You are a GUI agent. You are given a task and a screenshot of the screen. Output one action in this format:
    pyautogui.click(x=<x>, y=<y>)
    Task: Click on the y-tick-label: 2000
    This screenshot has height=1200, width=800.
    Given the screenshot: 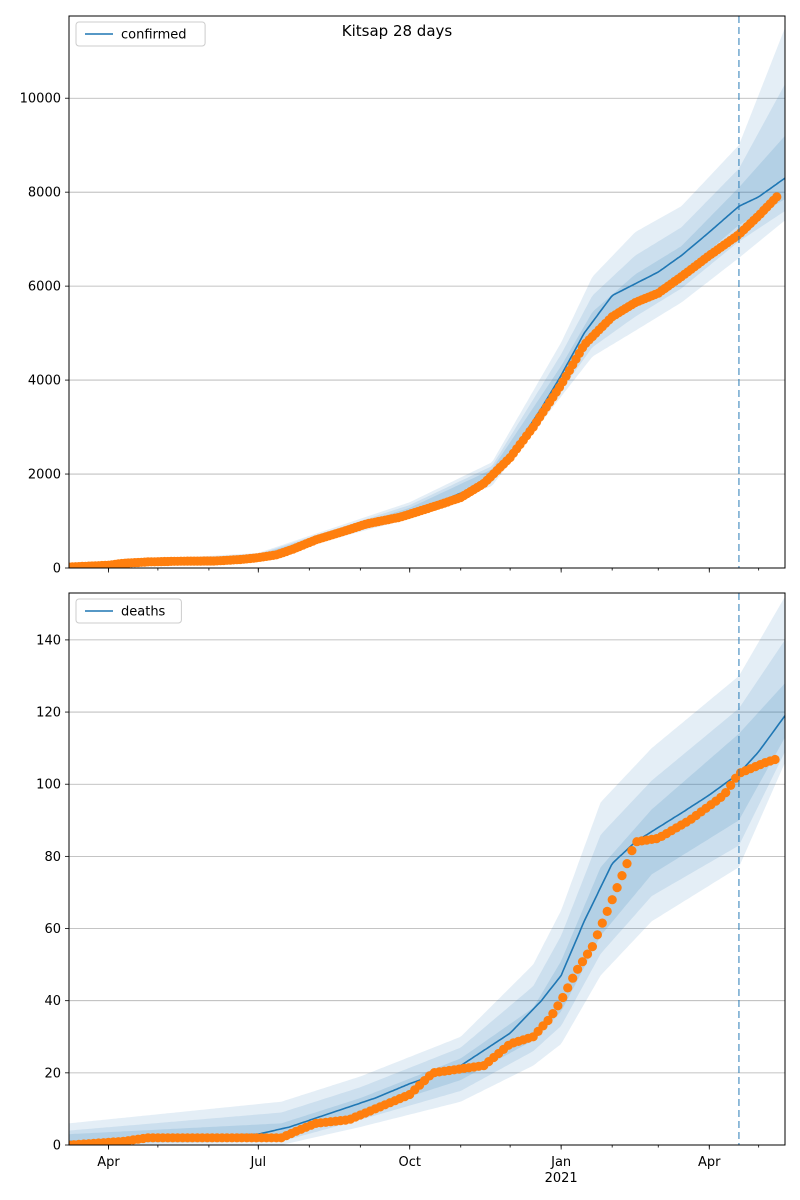 What is the action you would take?
    pyautogui.click(x=44, y=475)
    